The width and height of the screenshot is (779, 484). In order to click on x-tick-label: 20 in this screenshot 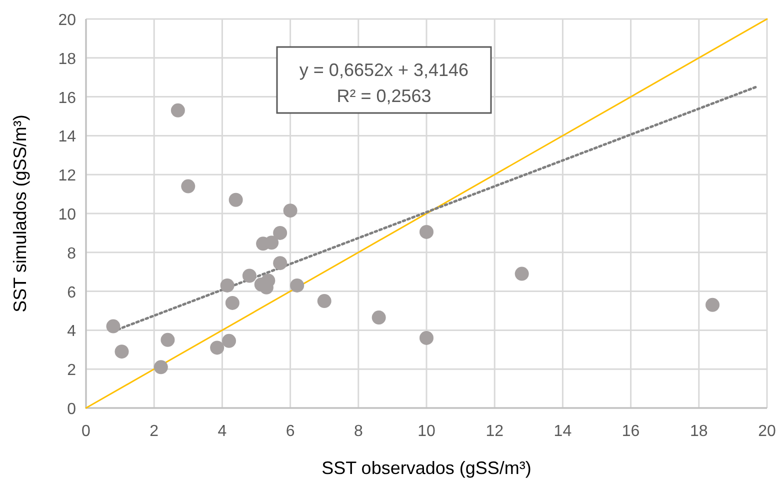, I will do `click(767, 431)`.